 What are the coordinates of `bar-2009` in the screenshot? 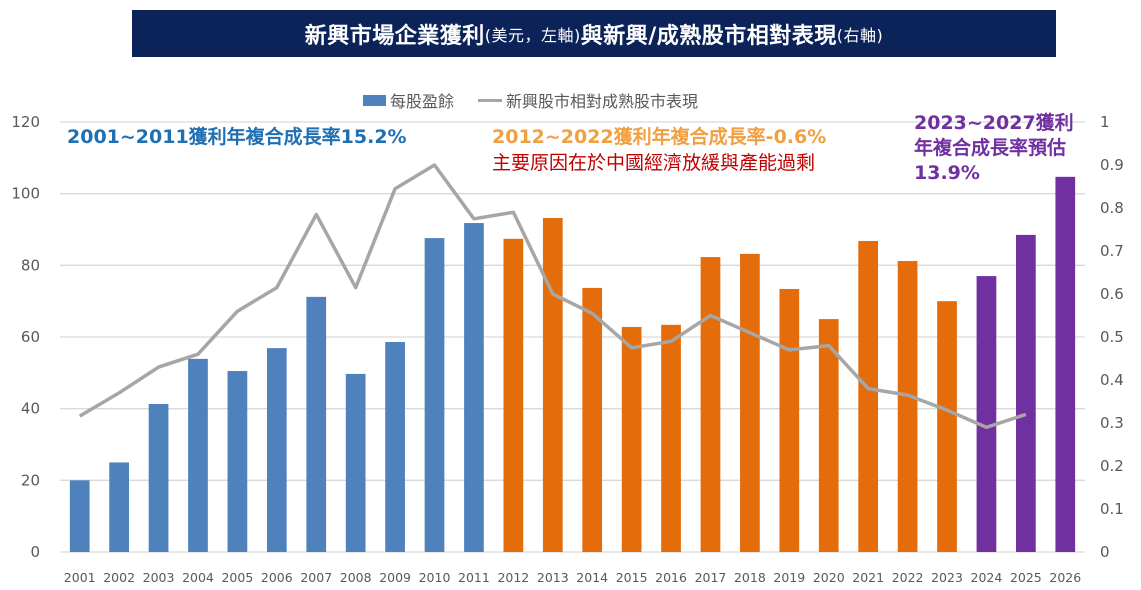 It's located at (395, 447).